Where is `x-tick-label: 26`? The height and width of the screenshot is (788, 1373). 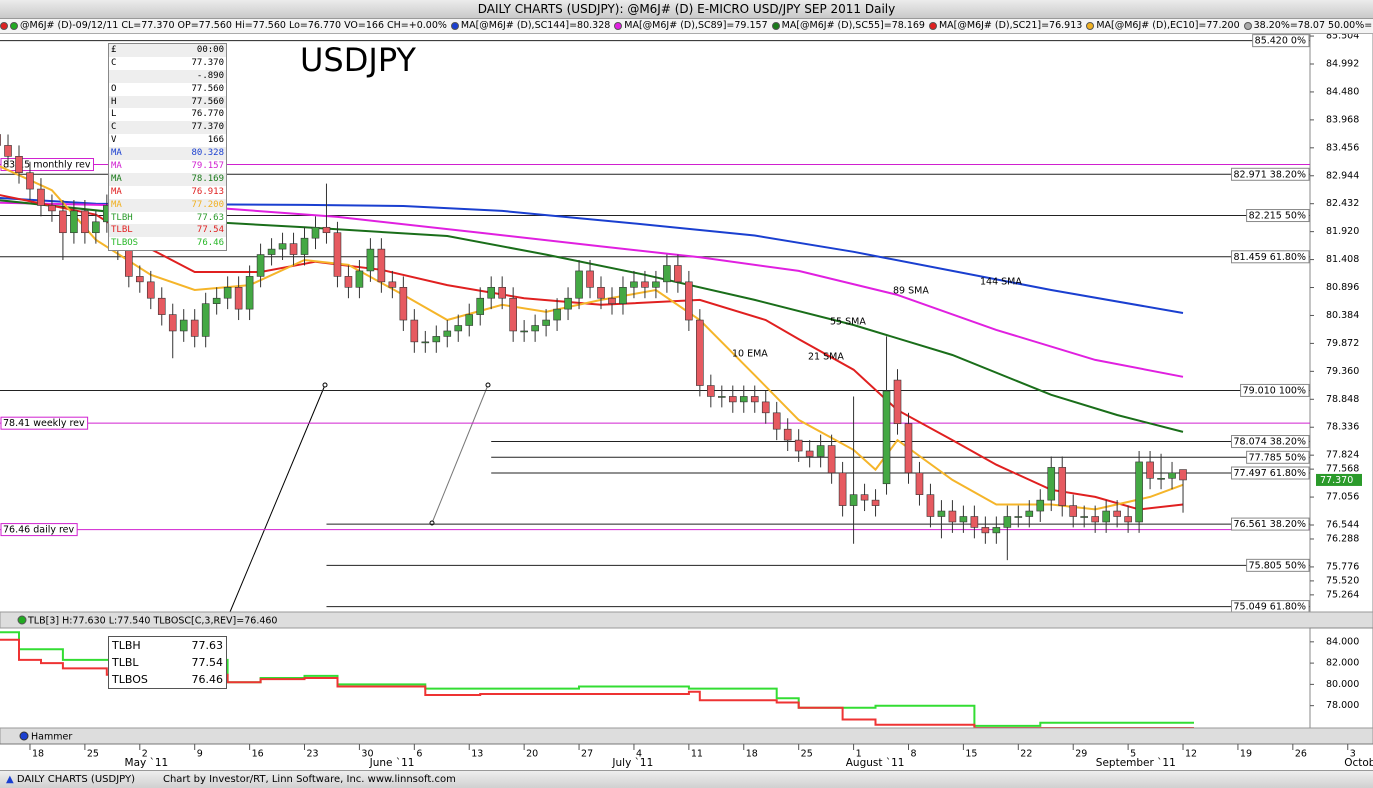 x-tick-label: 26 is located at coordinates (1301, 754).